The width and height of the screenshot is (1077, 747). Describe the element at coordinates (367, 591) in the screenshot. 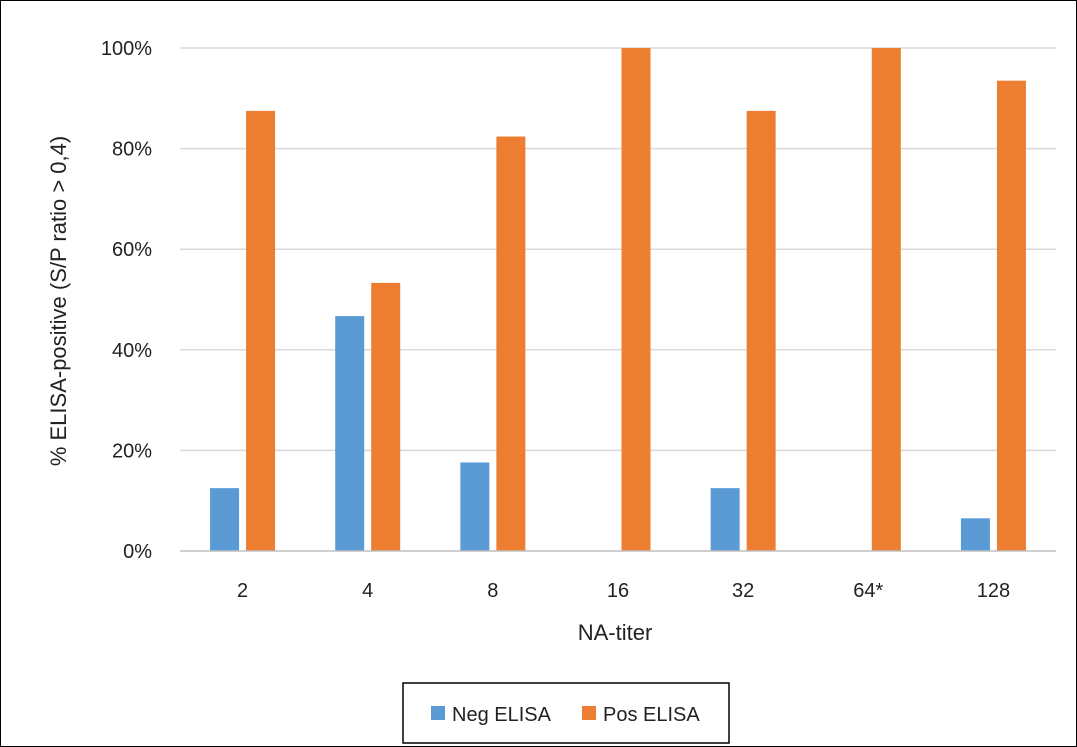

I see `x-tick-label: 4` at that location.